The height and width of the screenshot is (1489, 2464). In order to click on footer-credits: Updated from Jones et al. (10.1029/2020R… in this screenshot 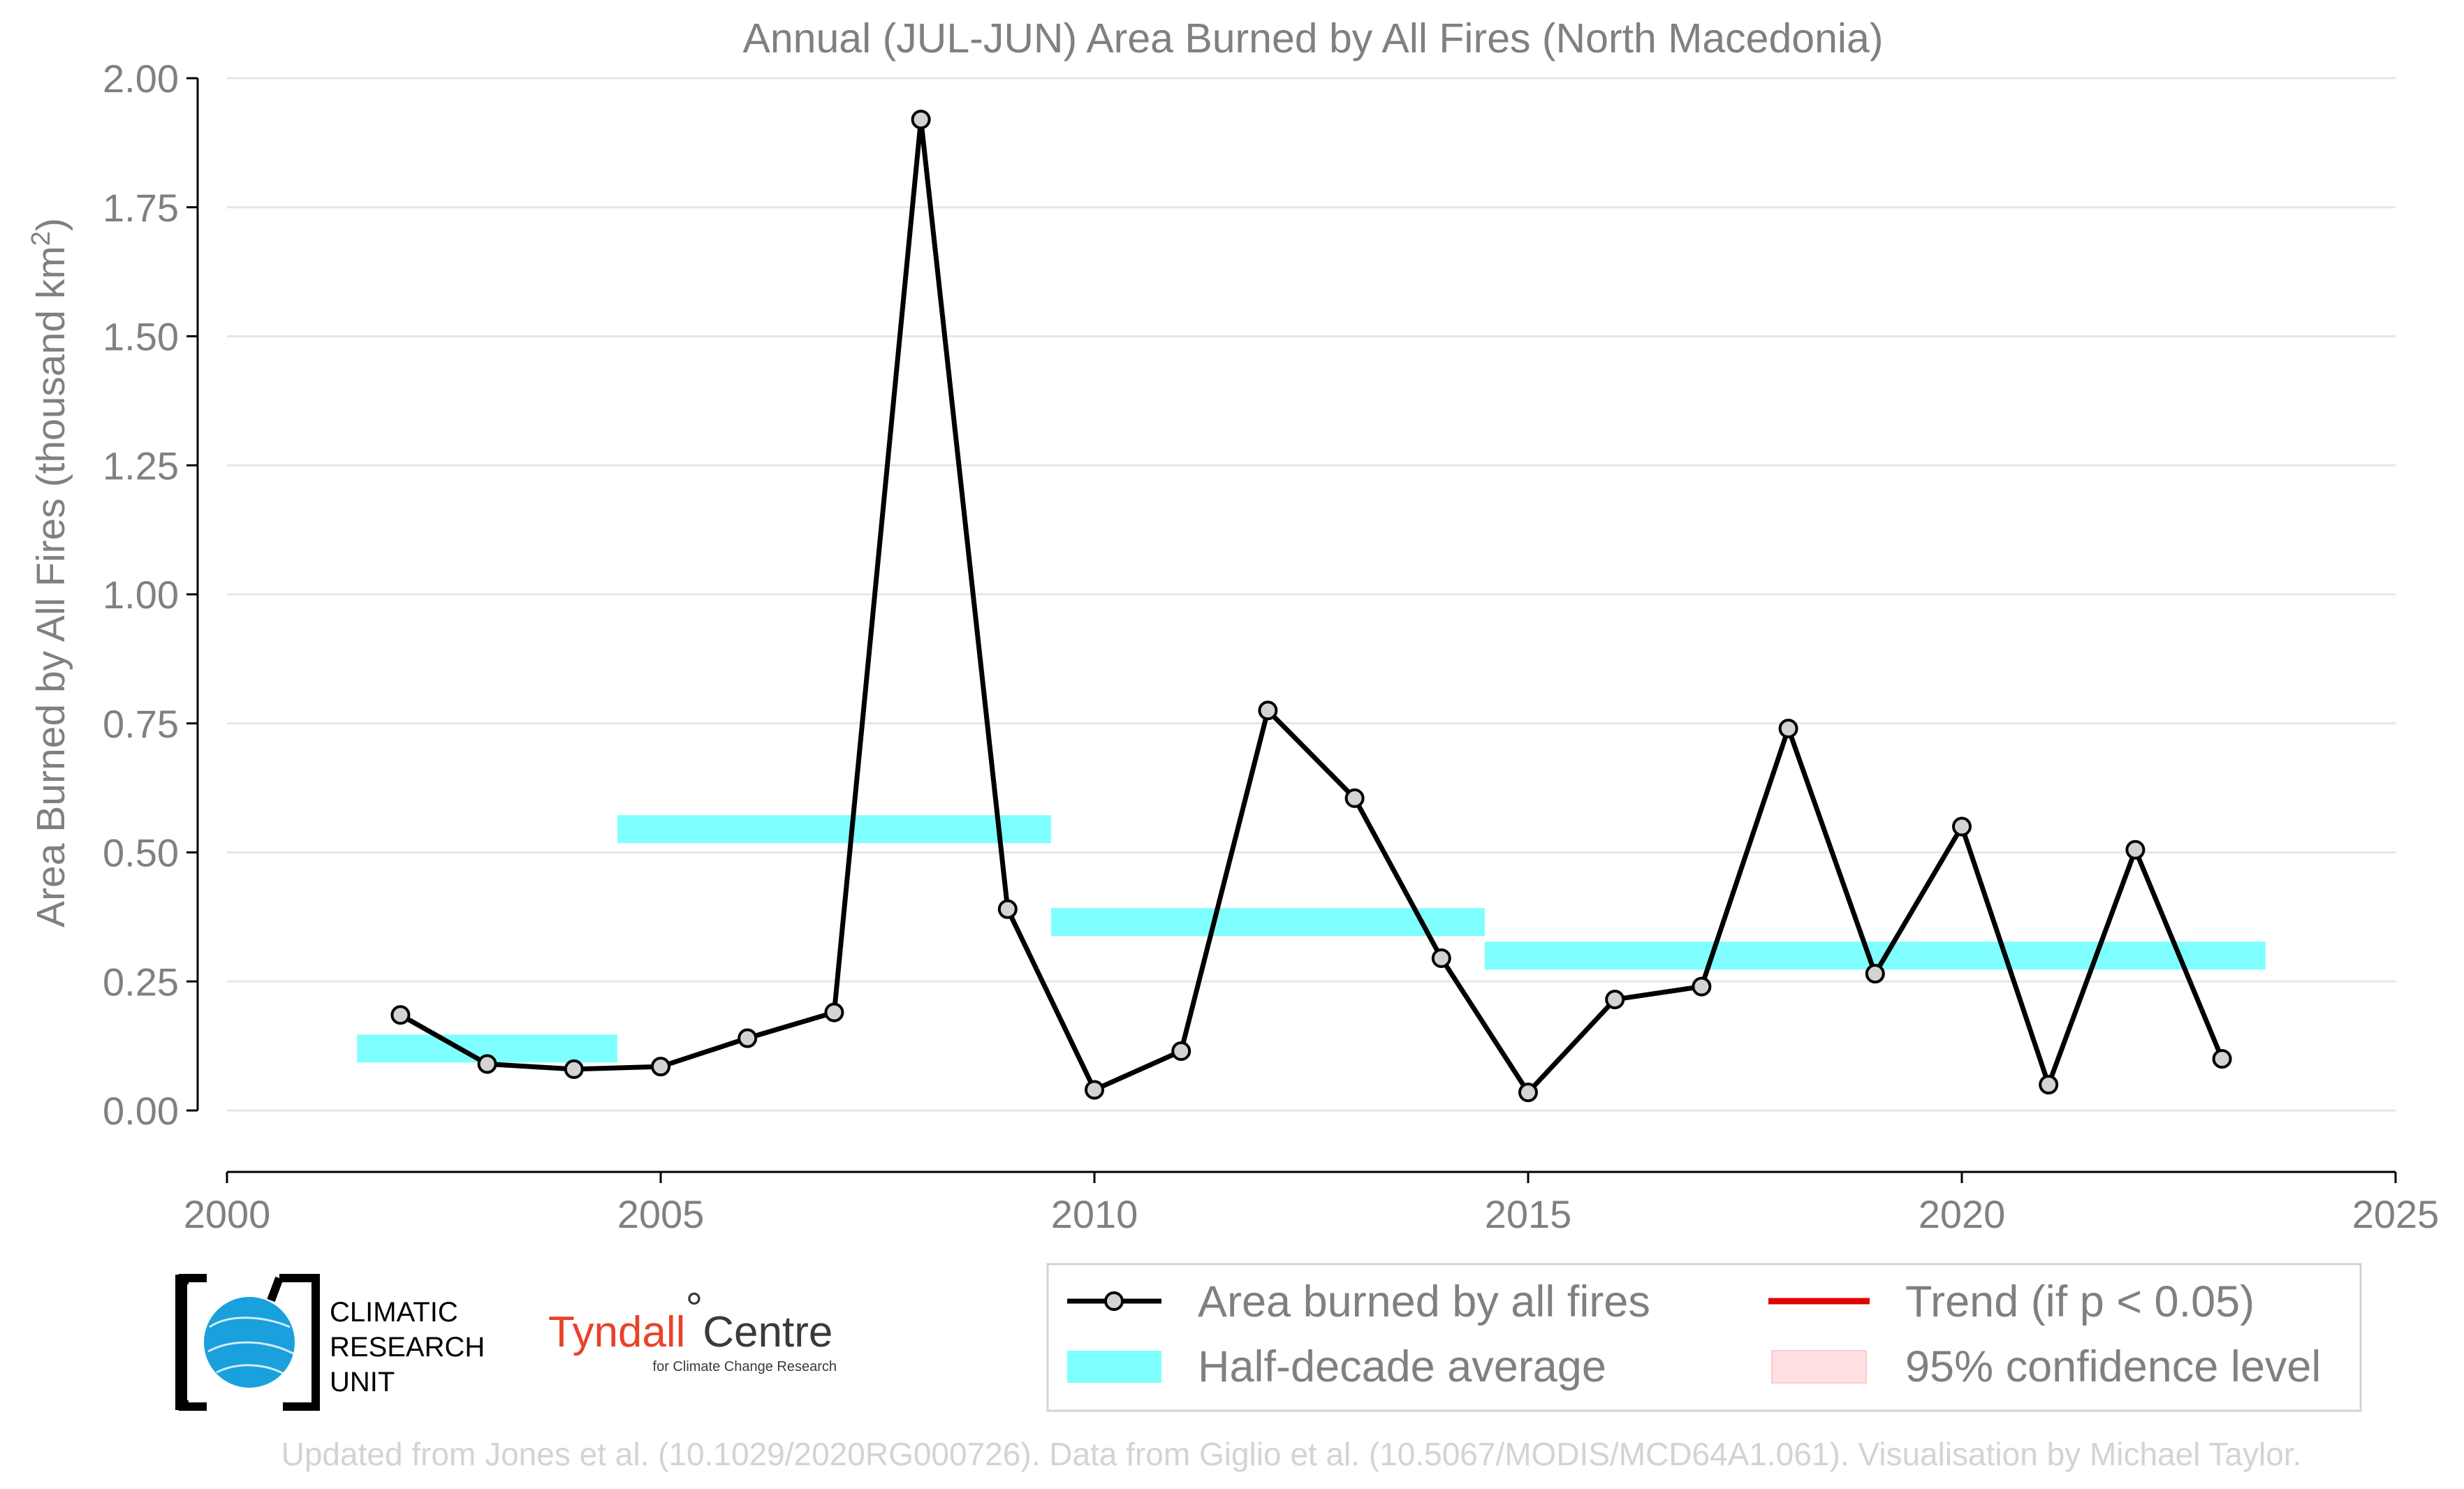, I will do `click(1291, 1454)`.